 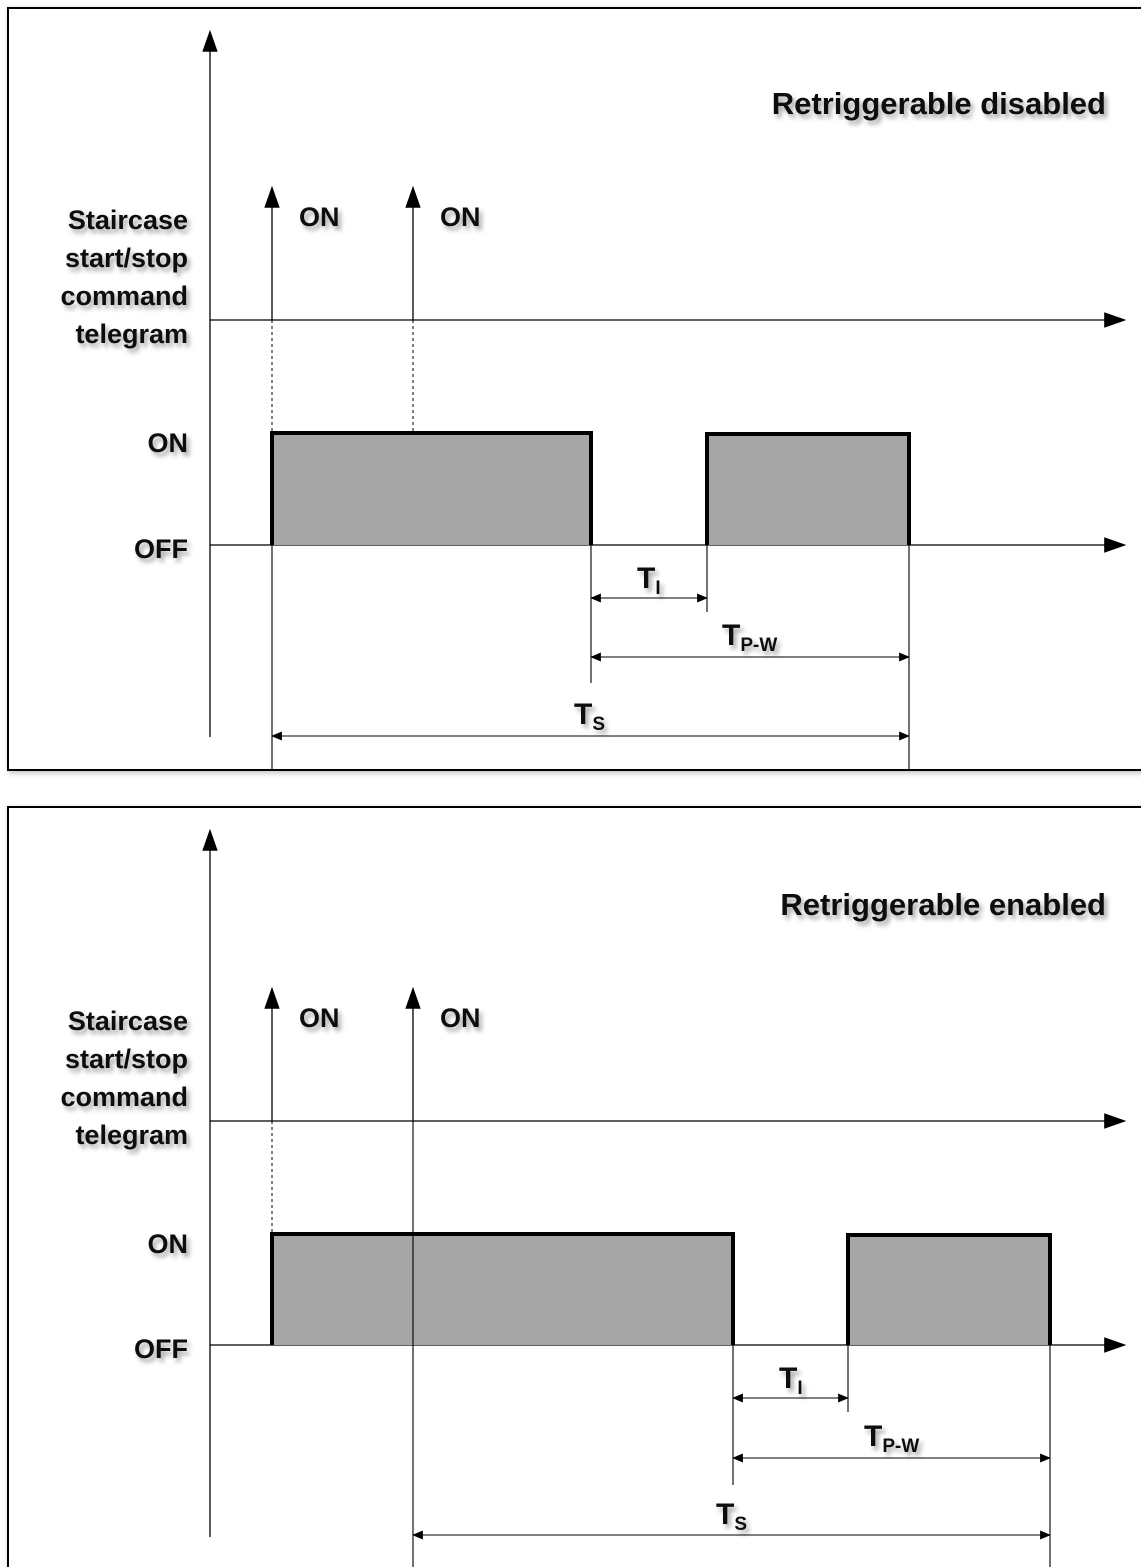 I want to click on diagram-title: Retriggerable enabled, so click(x=943, y=904).